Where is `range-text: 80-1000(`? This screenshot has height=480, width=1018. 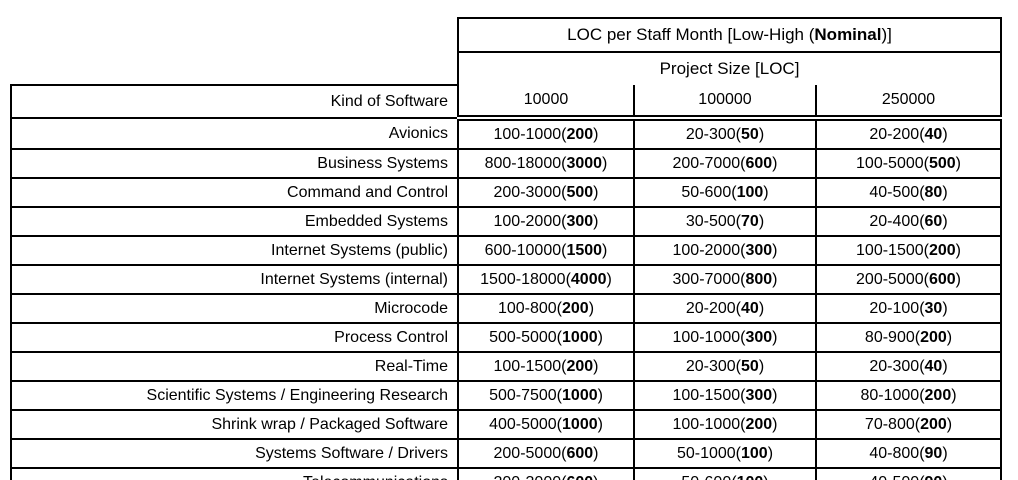 range-text: 80-1000( is located at coordinates (892, 395).